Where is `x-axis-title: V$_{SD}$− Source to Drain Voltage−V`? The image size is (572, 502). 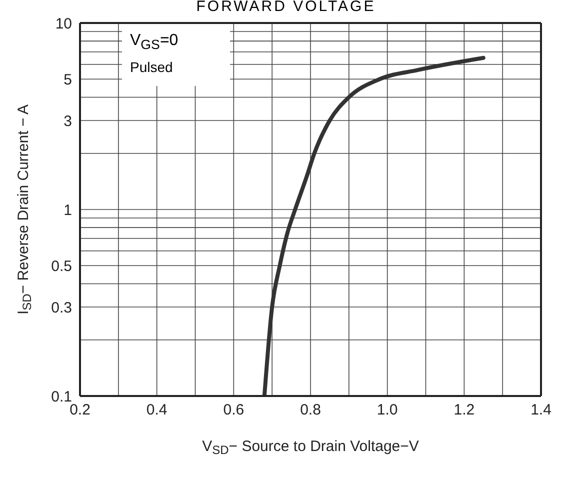 x-axis-title: V$_{SD}$− Source to Drain Voltage−V is located at coordinates (310, 447).